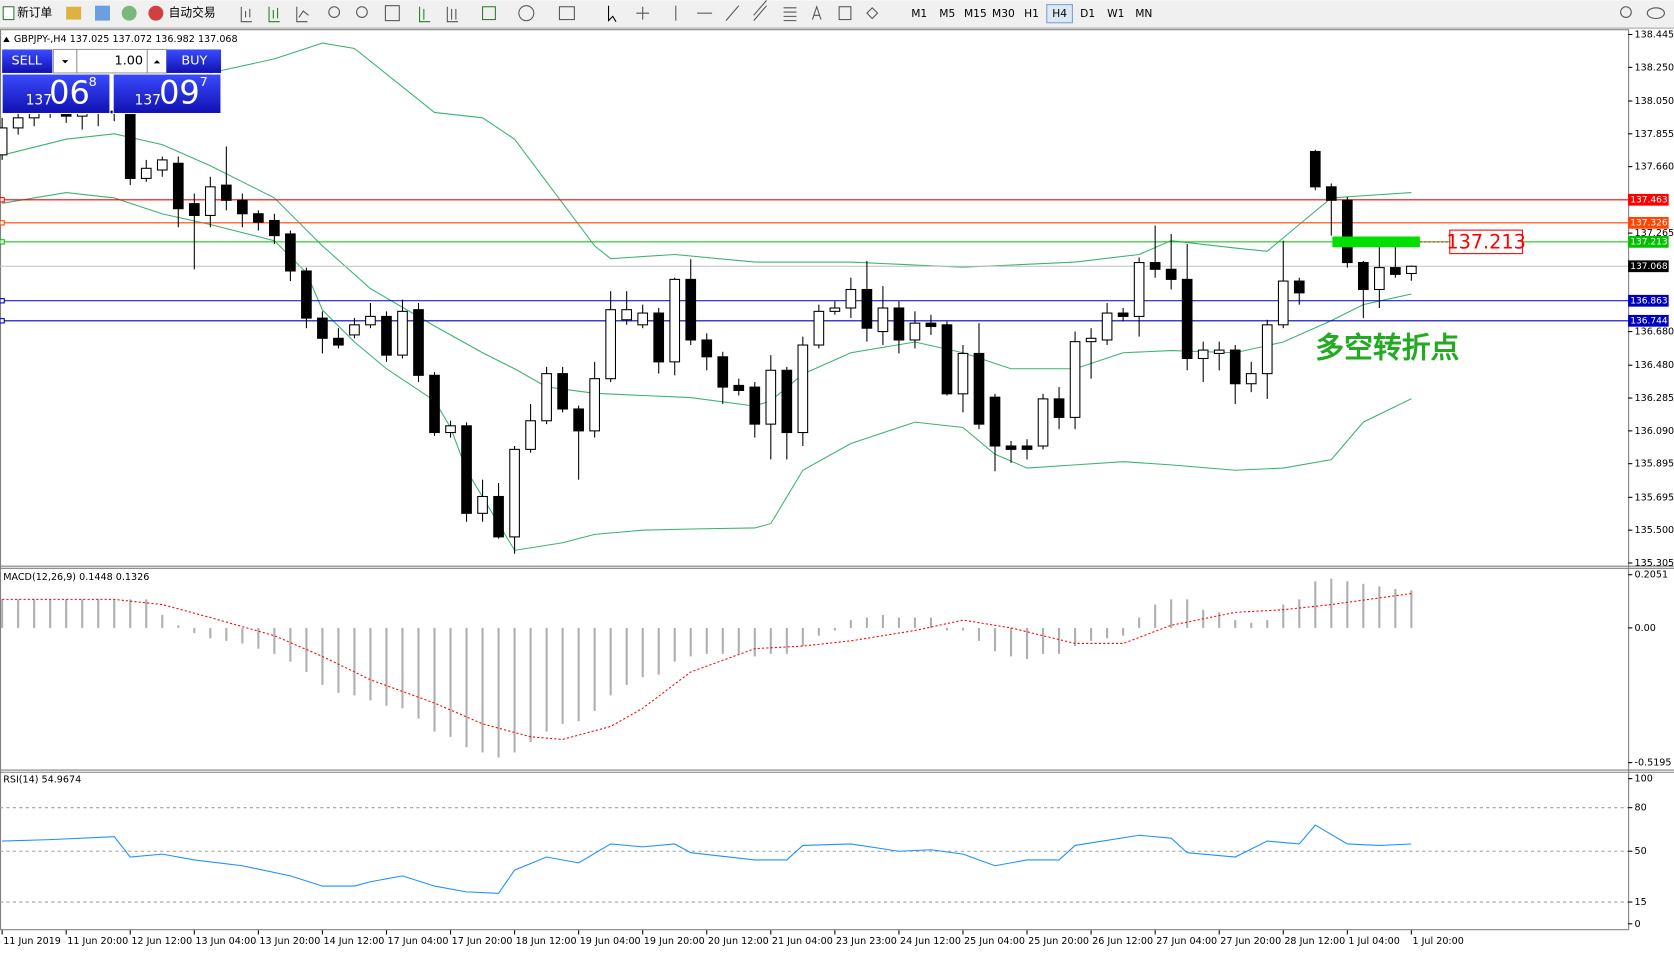  What do you see at coordinates (707, 859) in the screenshot?
I see `rsi-line` at bounding box center [707, 859].